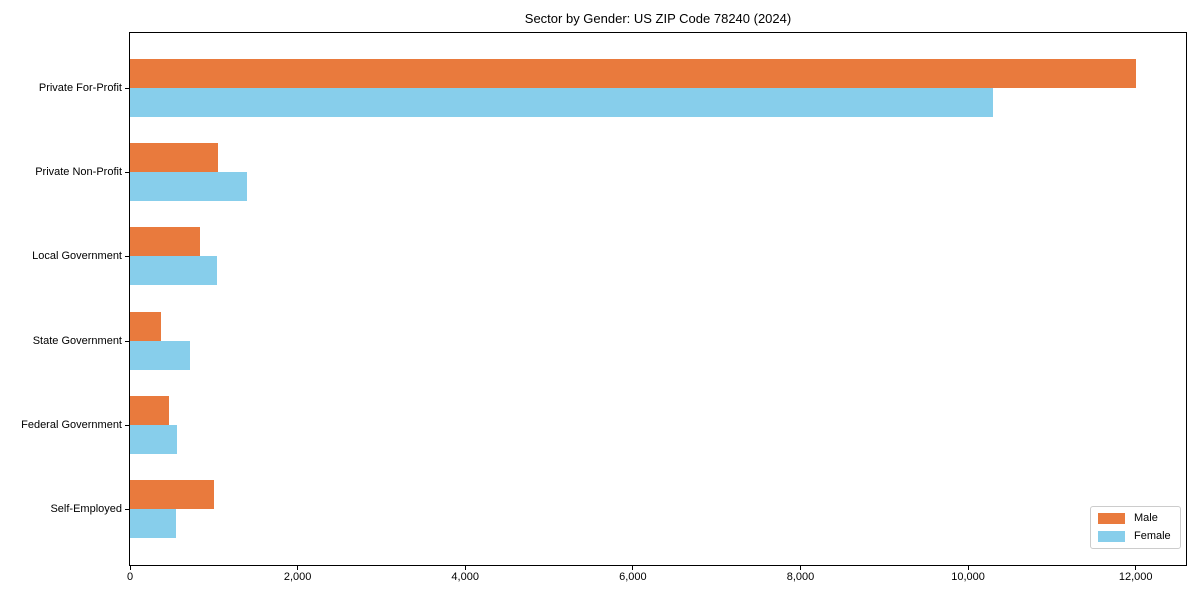  I want to click on bar-male-self-employed, so click(172, 494).